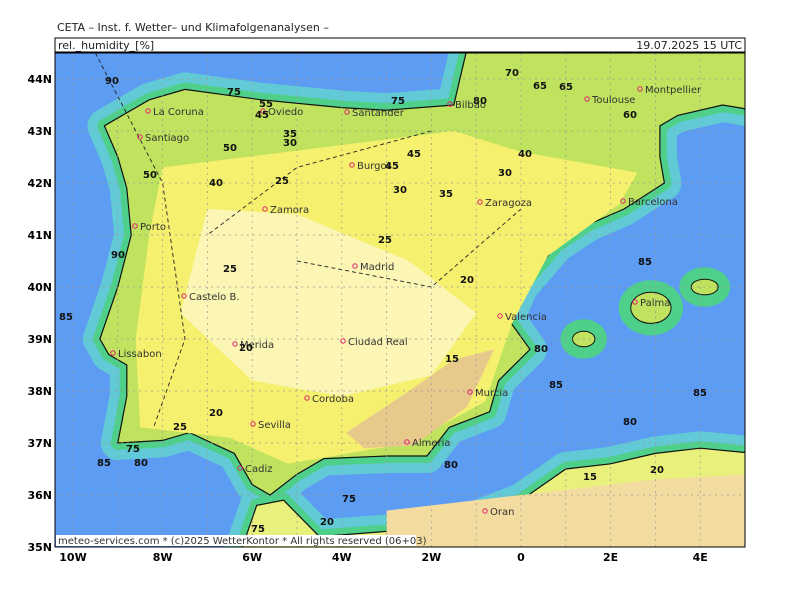 The width and height of the screenshot is (800, 604). I want to click on city-name: Valencia, so click(526, 317).